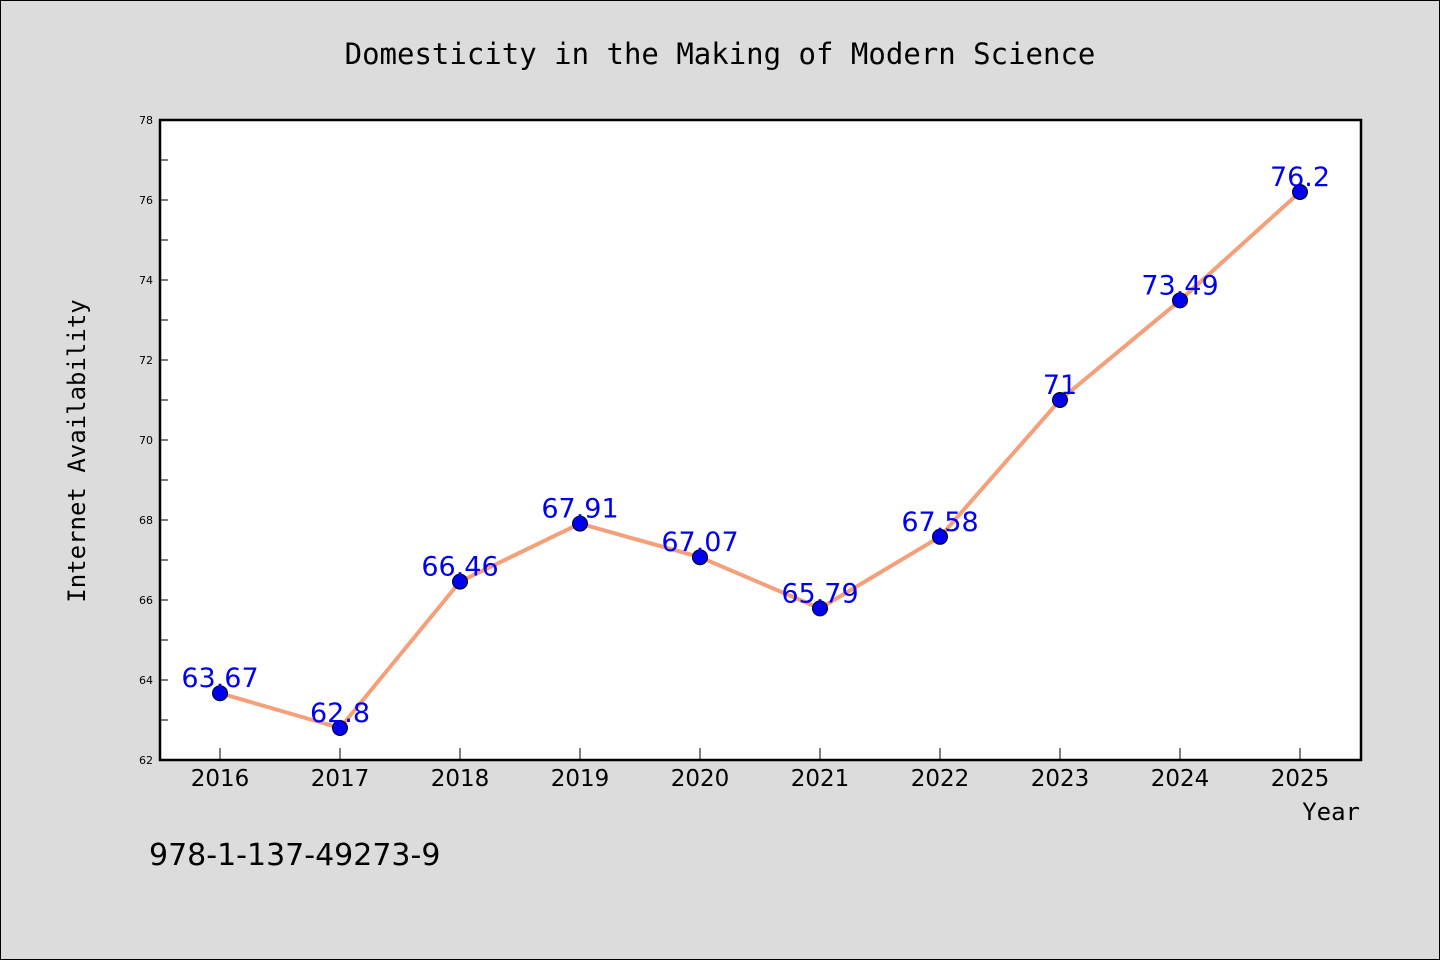 Image resolution: width=1440 pixels, height=960 pixels. Describe the element at coordinates (146, 120) in the screenshot. I see `y-tick-label: 78` at that location.